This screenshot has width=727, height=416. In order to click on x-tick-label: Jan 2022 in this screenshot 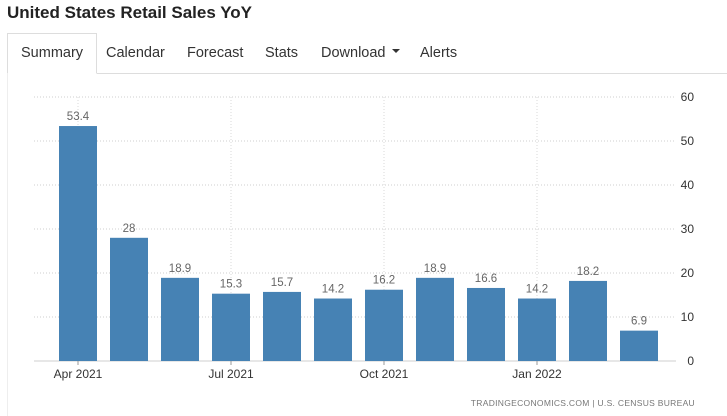, I will do `click(537, 374)`.